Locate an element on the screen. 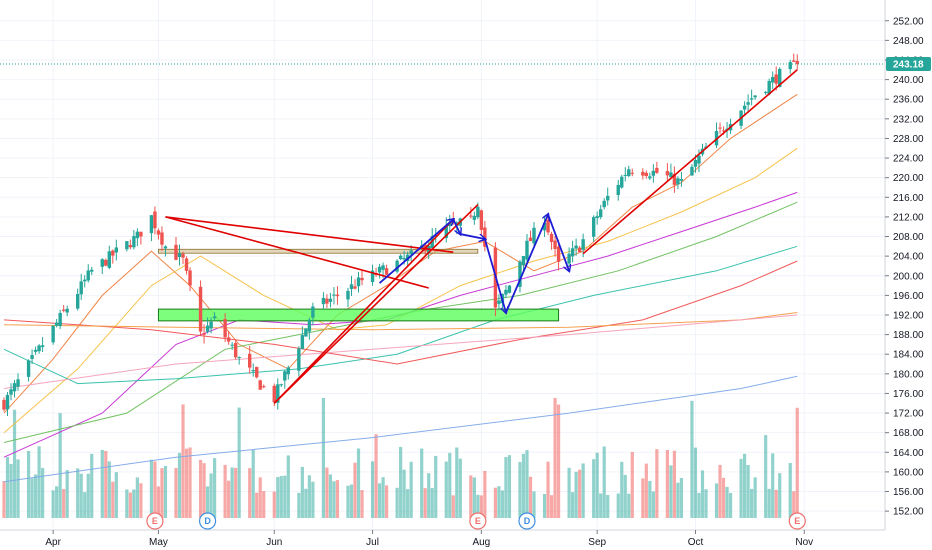 The image size is (932, 550). time-tick-label: Apr is located at coordinates (53, 542).